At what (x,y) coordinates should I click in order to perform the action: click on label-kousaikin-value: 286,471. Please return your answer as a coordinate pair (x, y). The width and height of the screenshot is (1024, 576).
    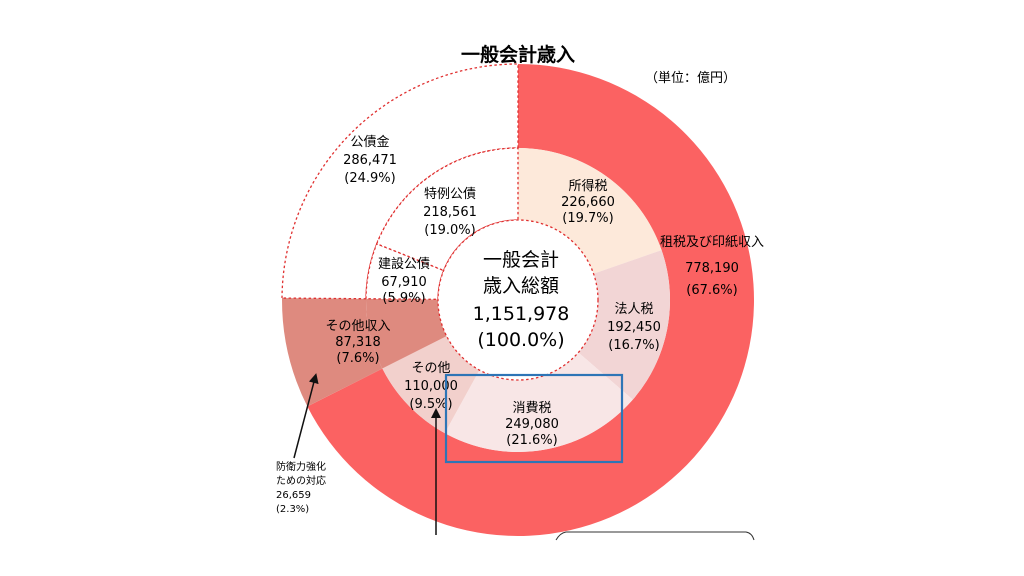
    Looking at the image, I should click on (370, 160).